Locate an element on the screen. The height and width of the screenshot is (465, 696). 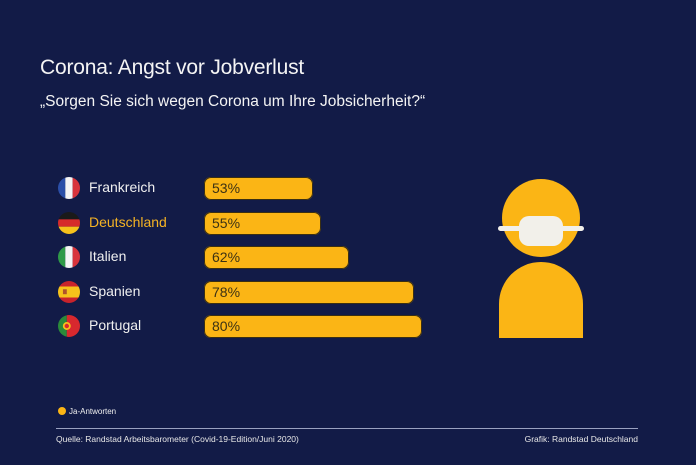
bar: 55% is located at coordinates (263, 223).